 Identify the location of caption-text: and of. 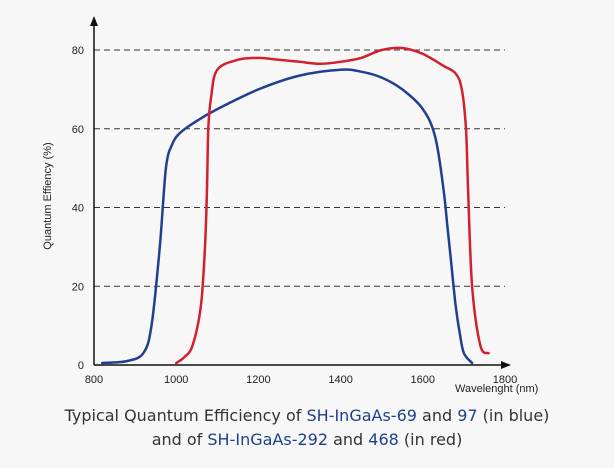
(179, 439).